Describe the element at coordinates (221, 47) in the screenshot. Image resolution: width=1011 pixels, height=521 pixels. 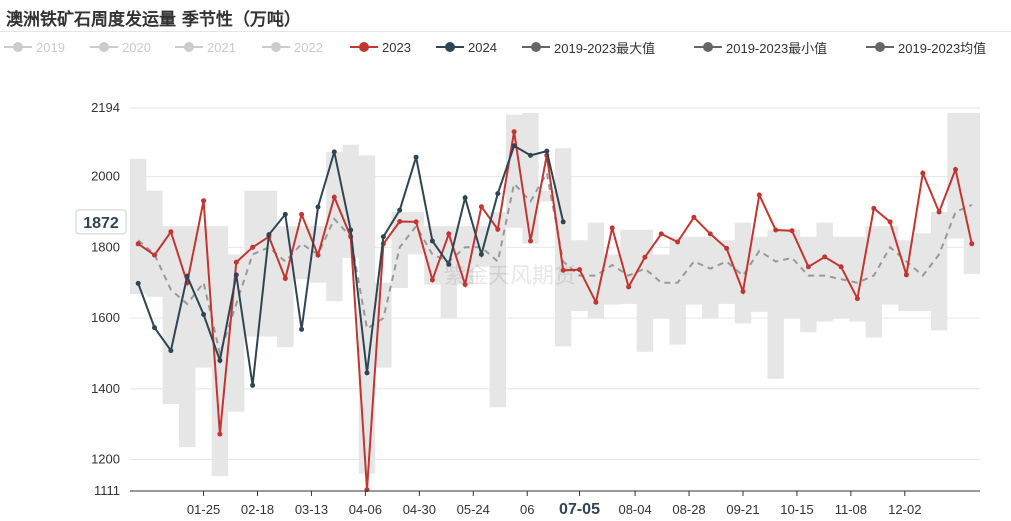
I see `legend-label: 2021` at that location.